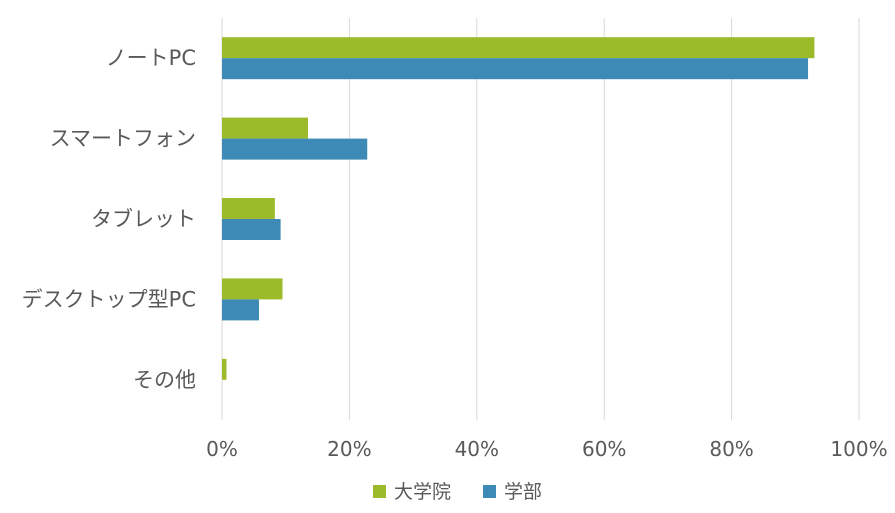 This screenshot has width=895, height=513. Describe the element at coordinates (731, 449) in the screenshot. I see `x-tick-label: 80%` at that location.